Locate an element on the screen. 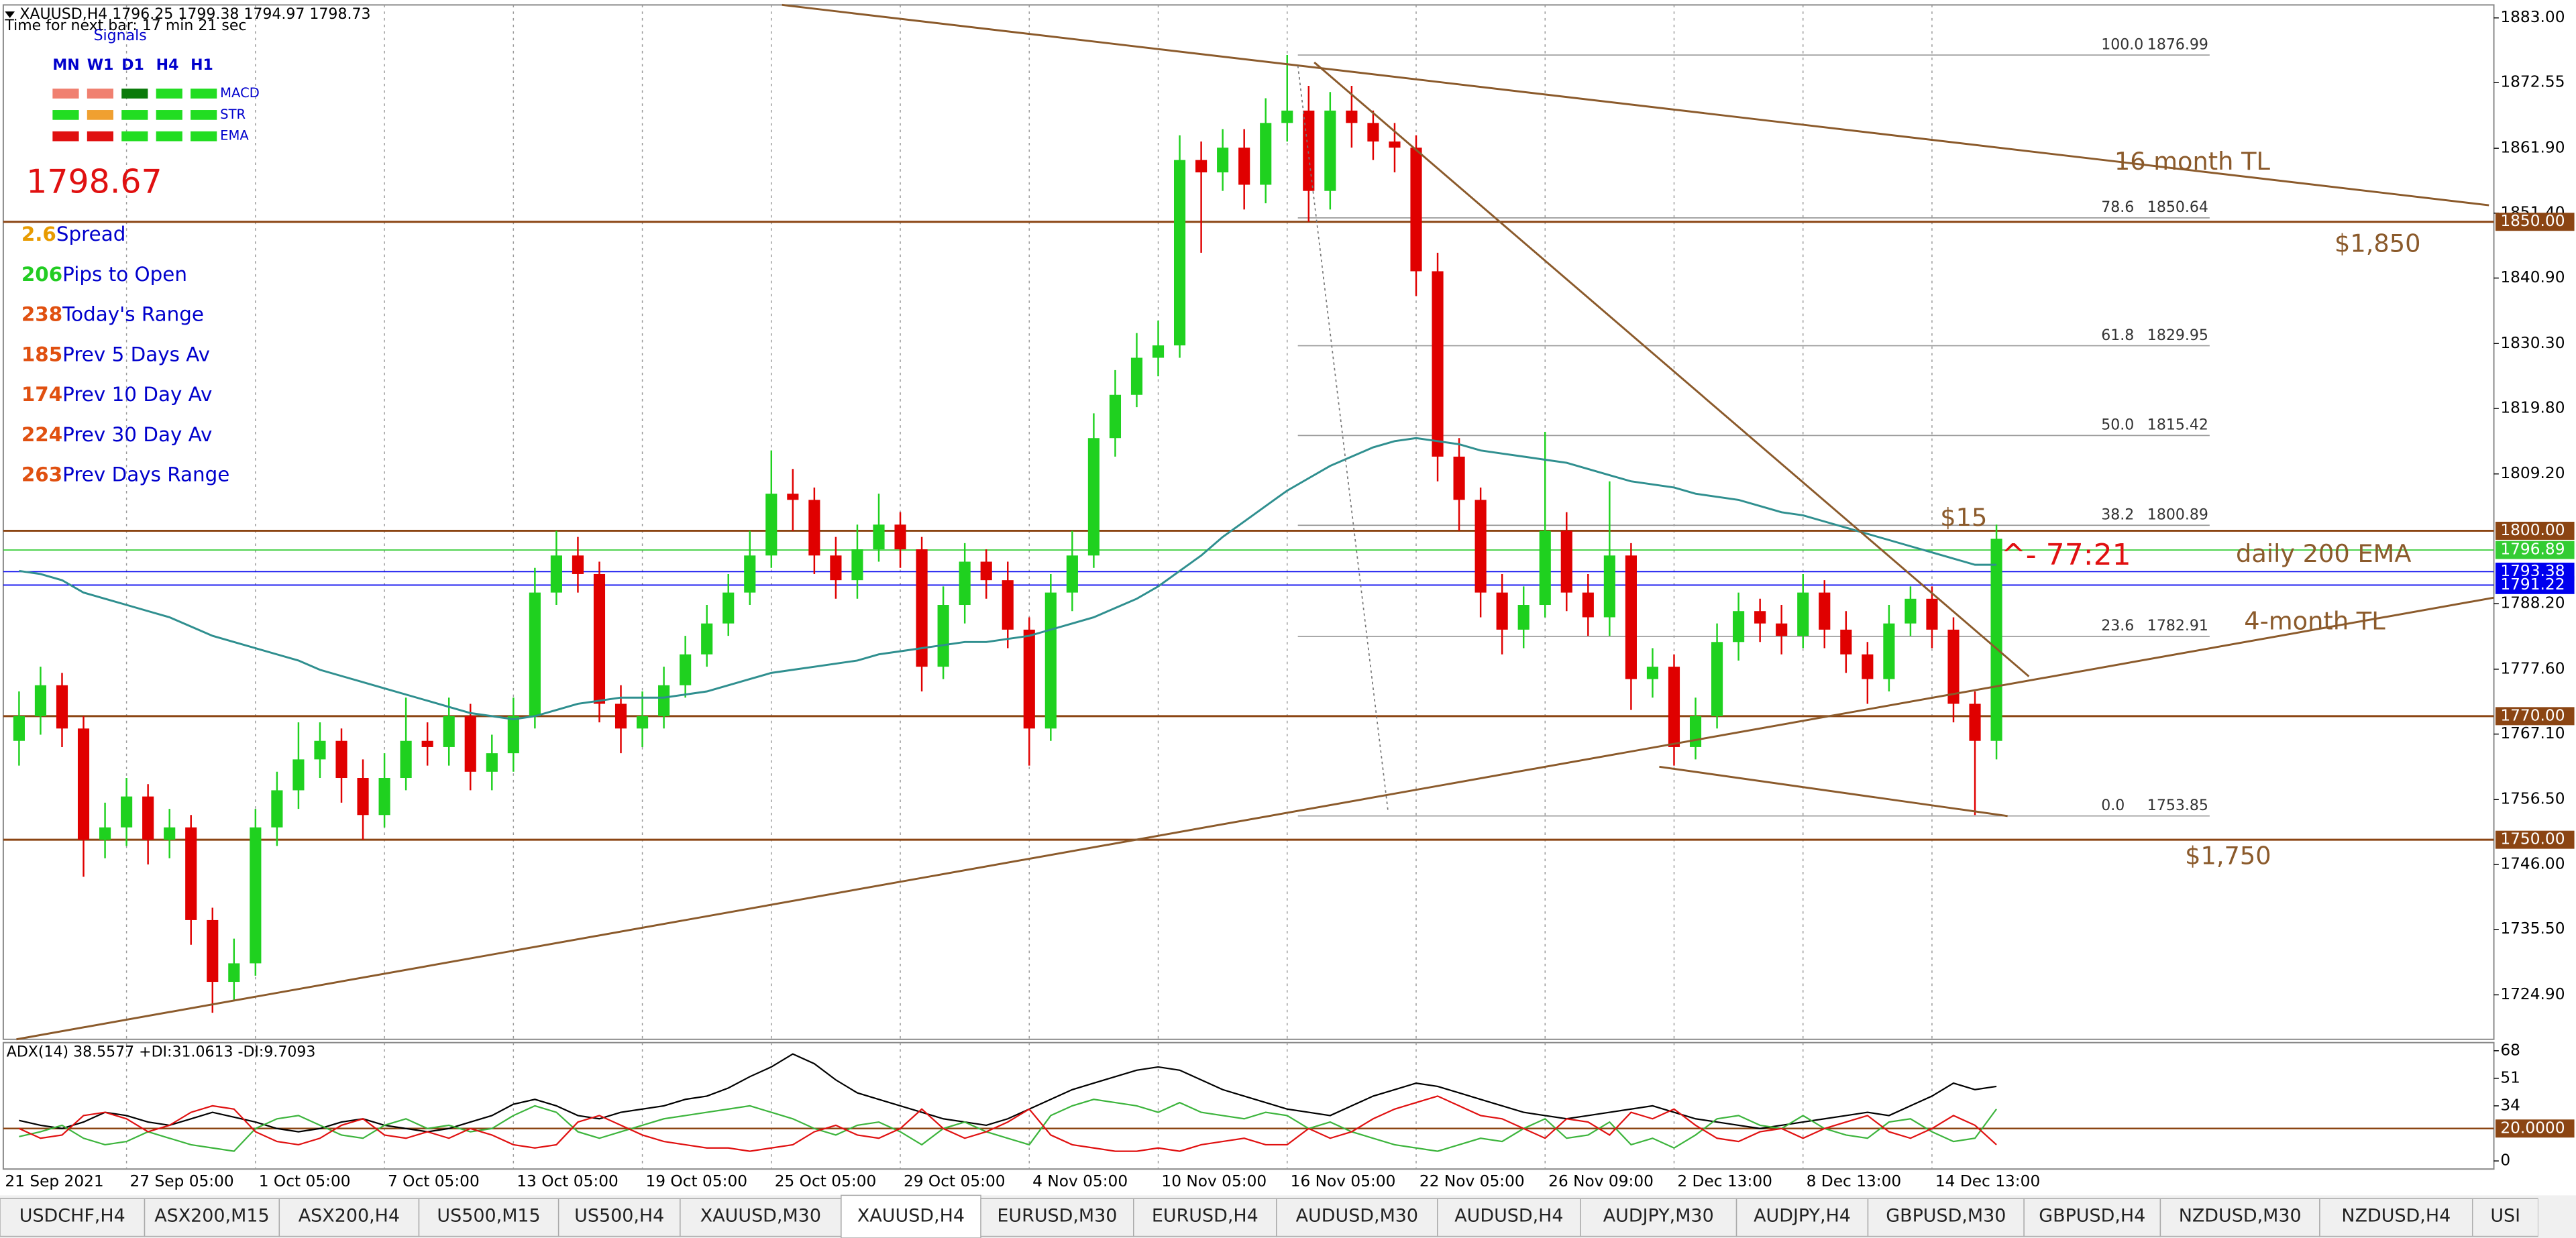  tab-label: NZDUSD,M30 is located at coordinates (2240, 1216).